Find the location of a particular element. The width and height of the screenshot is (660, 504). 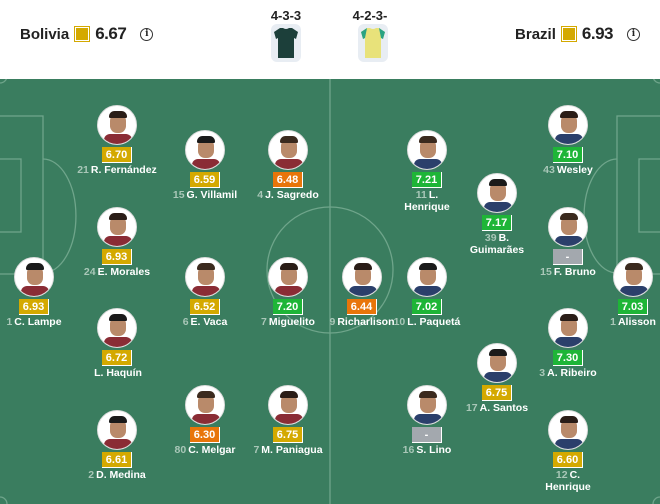

player-name-label: 15 G. Villamil is located at coordinates (205, 195).